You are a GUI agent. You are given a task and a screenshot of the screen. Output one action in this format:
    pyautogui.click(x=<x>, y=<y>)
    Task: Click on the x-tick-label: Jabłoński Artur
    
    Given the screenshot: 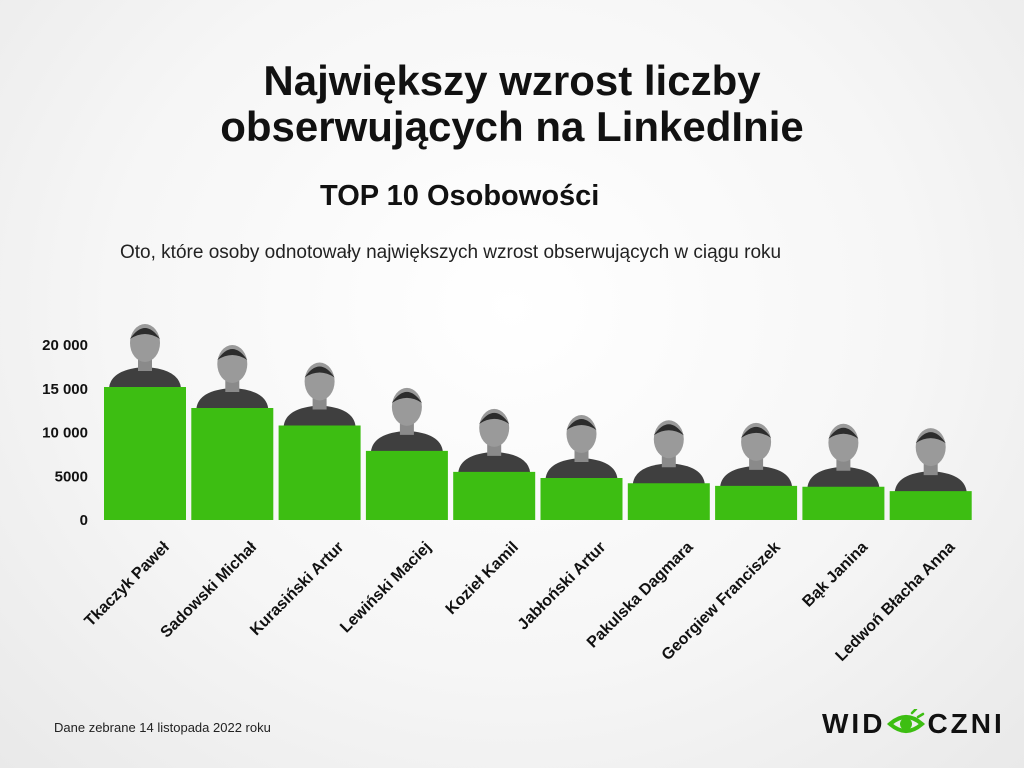 What is the action you would take?
    pyautogui.click(x=562, y=586)
    